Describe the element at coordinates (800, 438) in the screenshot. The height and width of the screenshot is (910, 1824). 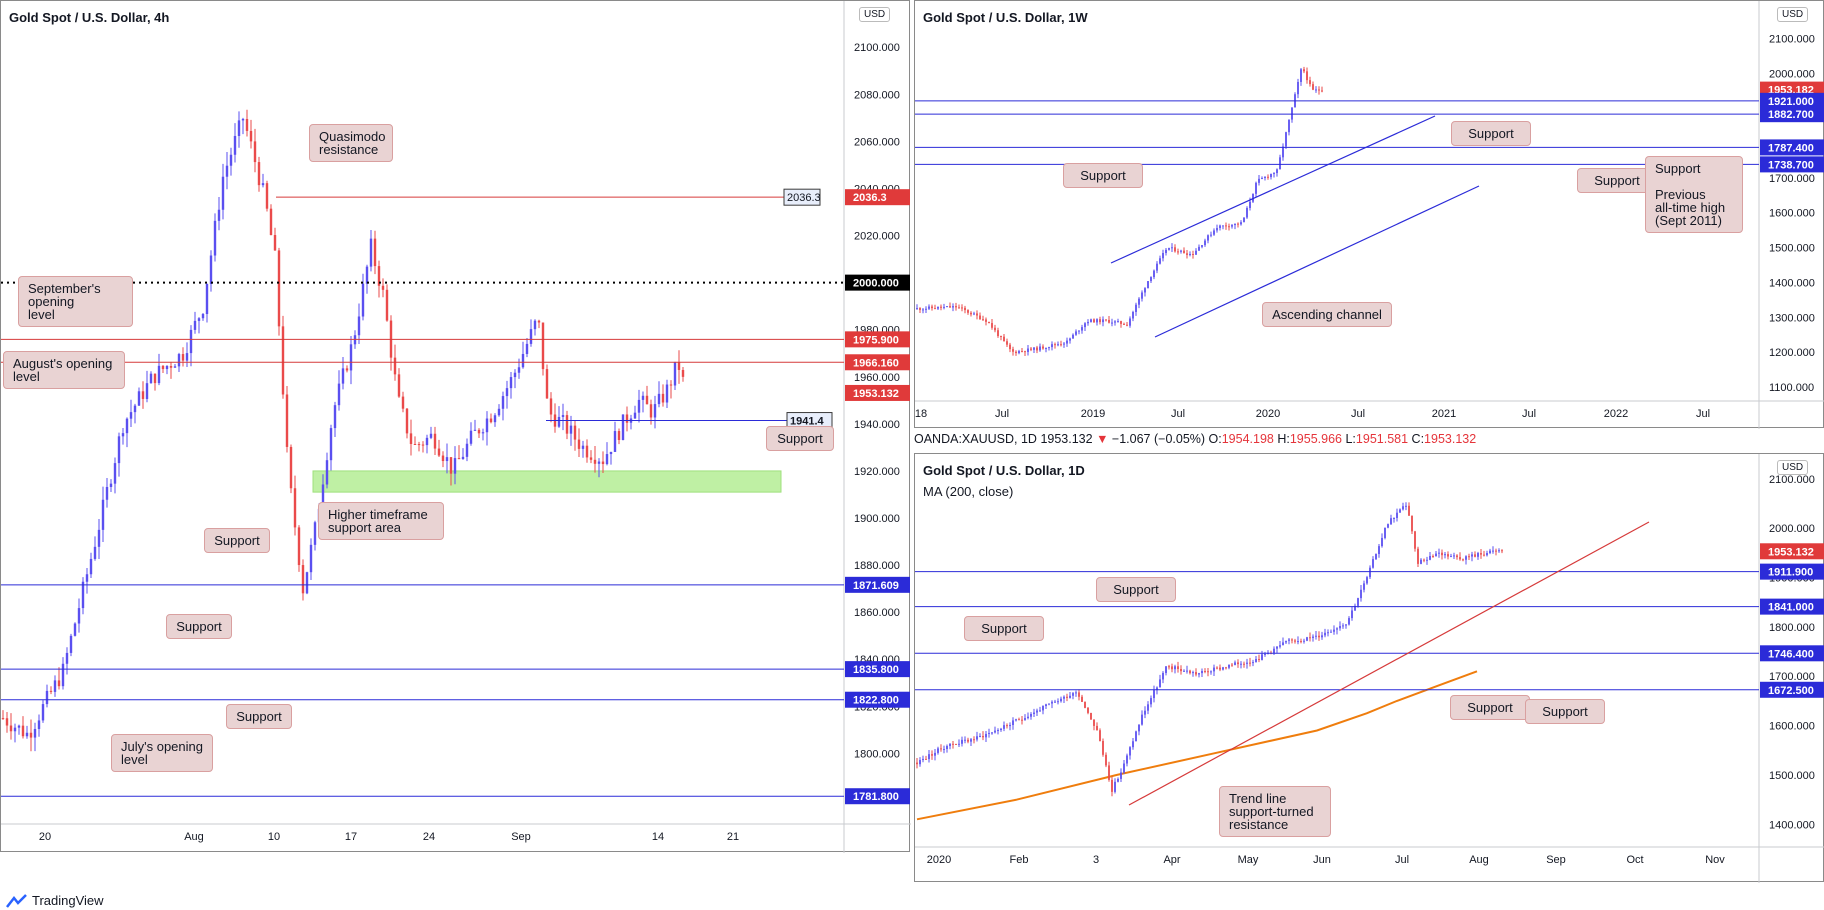
I see `annotation-support-1941: Support` at that location.